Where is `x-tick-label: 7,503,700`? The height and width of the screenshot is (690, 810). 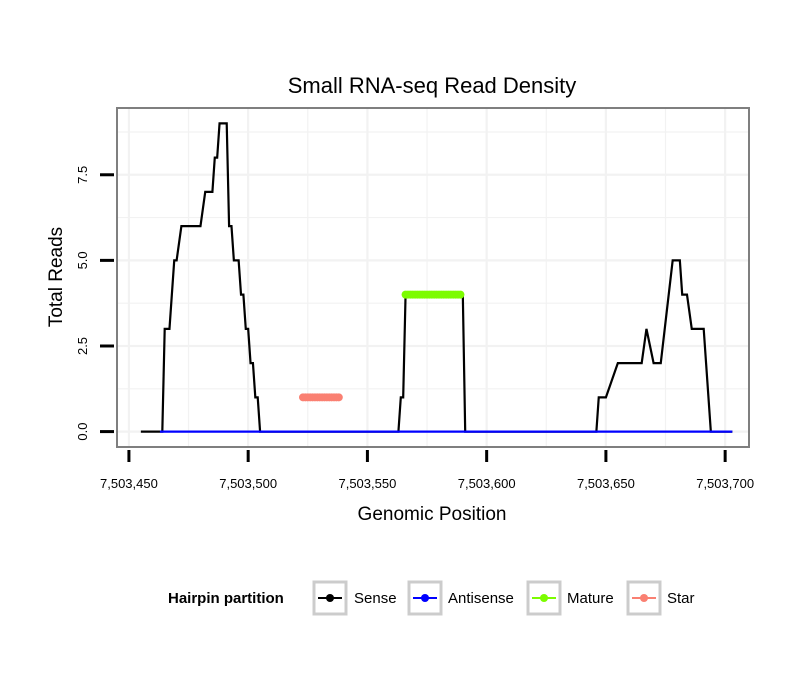 x-tick-label: 7,503,700 is located at coordinates (725, 483).